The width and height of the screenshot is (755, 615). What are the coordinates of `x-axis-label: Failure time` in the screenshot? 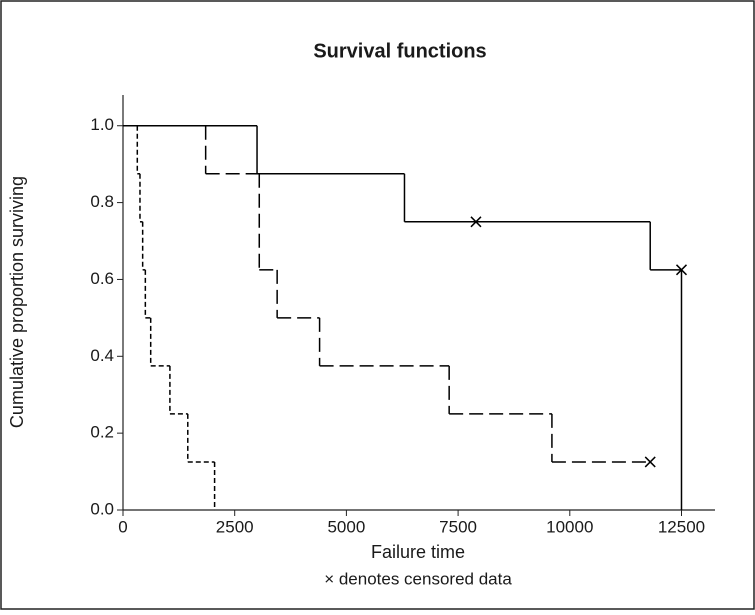 It's located at (418, 552).